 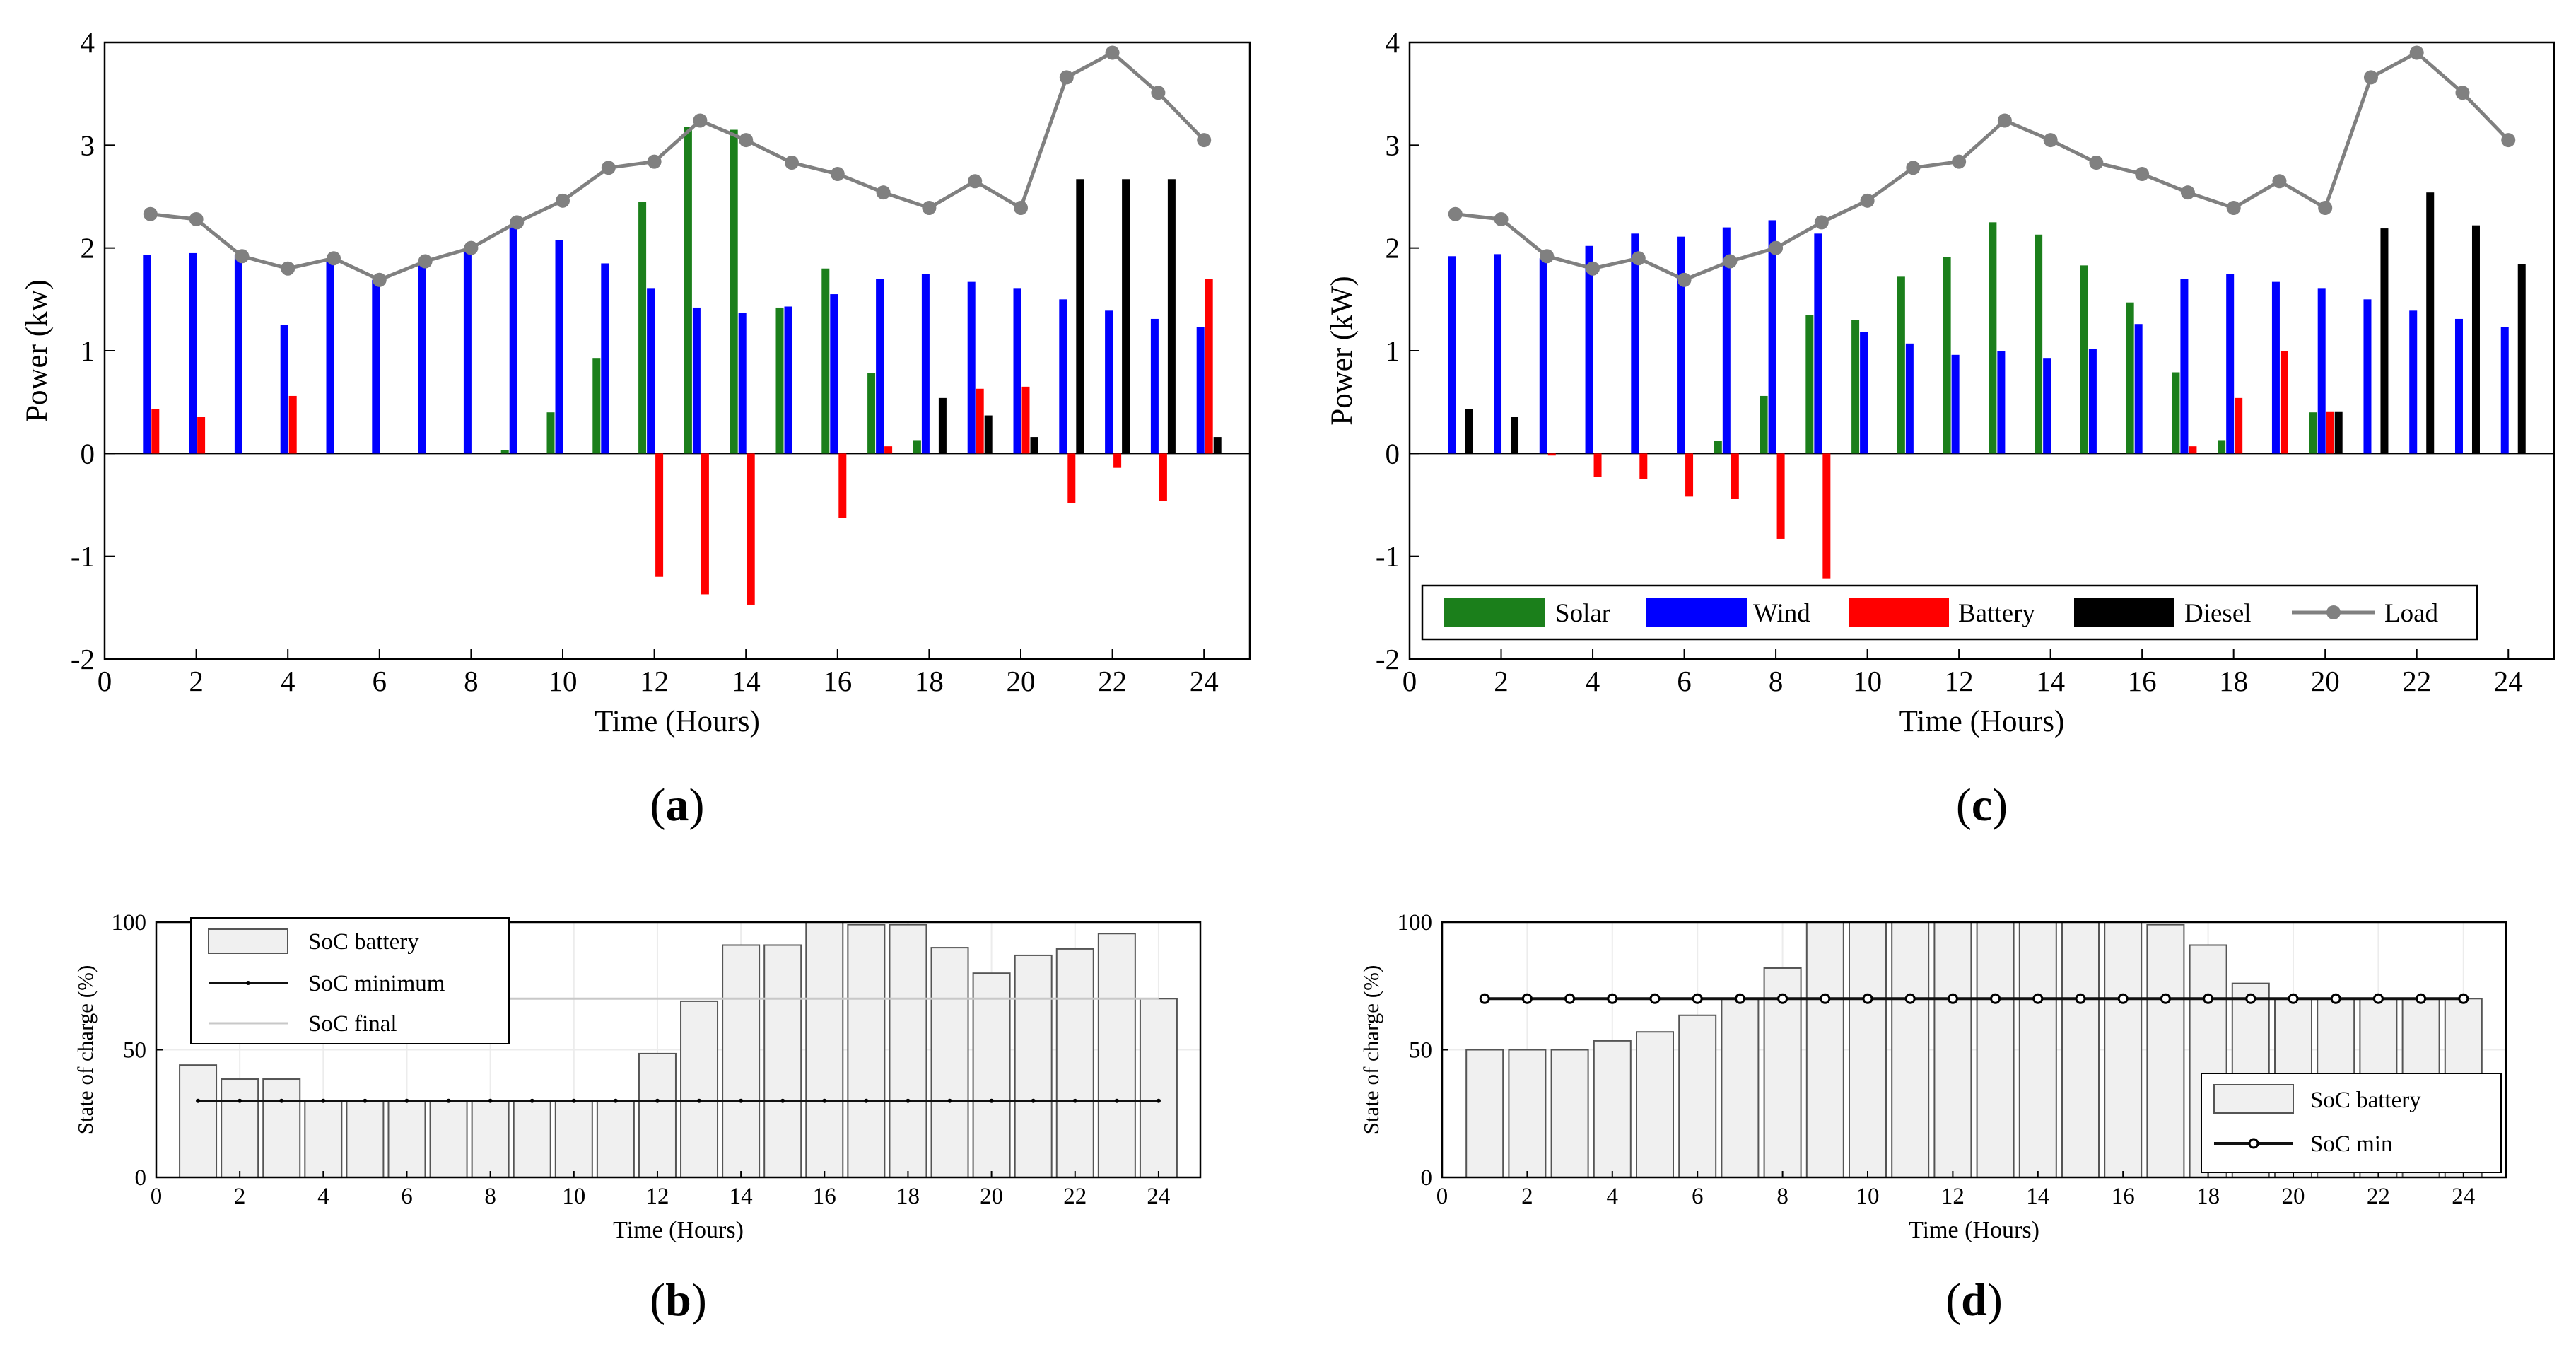 What do you see at coordinates (1772, 337) in the screenshot?
I see `bar-wind-h8` at bounding box center [1772, 337].